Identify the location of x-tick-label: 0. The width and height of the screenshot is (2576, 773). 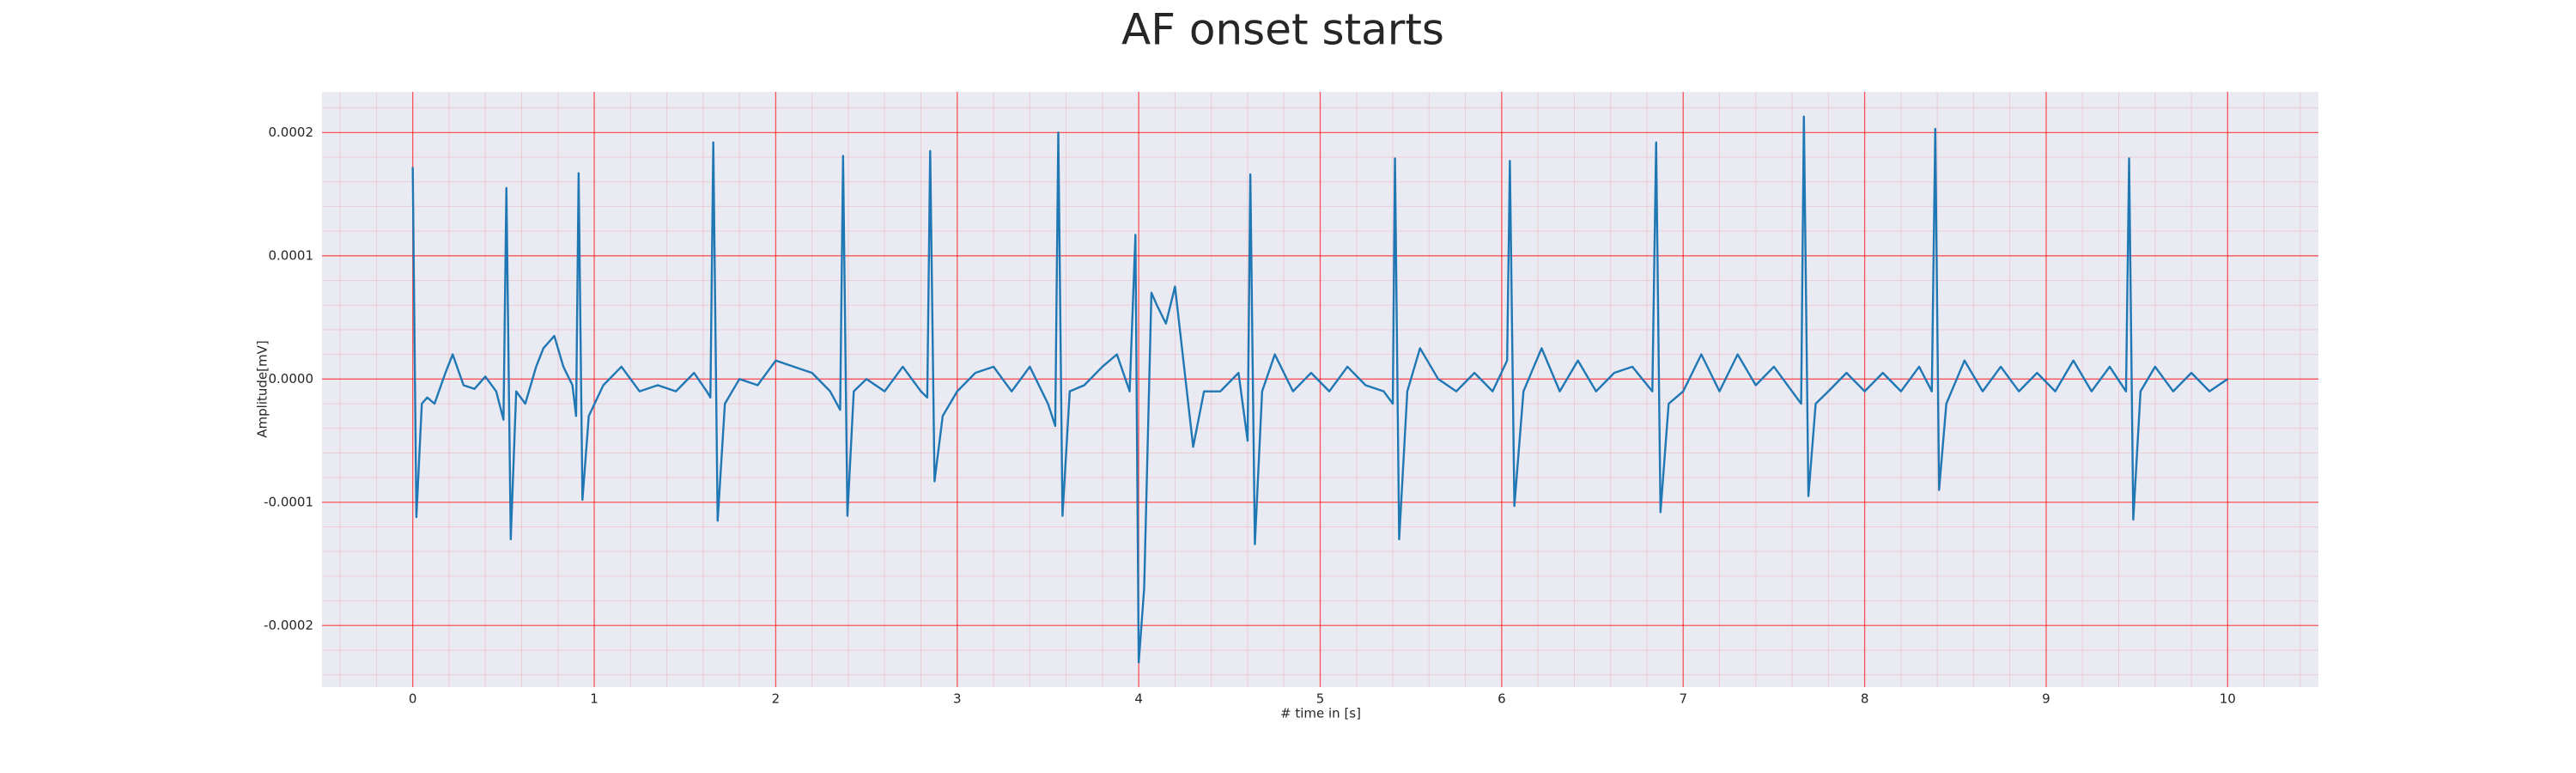
(413, 699).